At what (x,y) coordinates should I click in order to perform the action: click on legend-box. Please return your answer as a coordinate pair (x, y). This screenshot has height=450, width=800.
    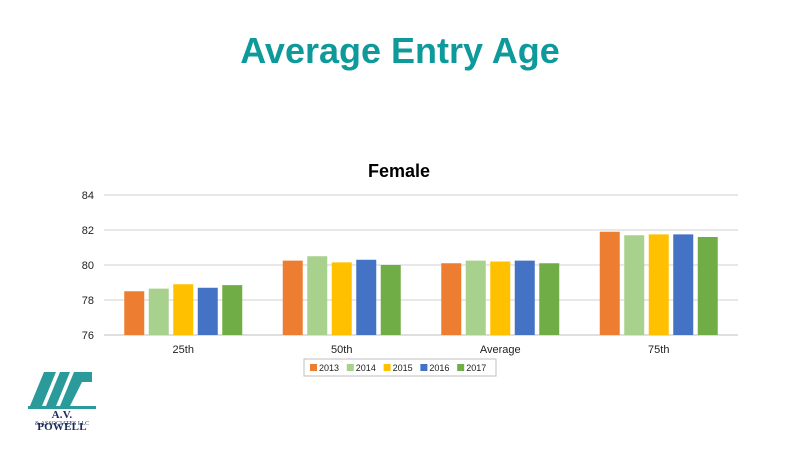
    Looking at the image, I should click on (400, 367).